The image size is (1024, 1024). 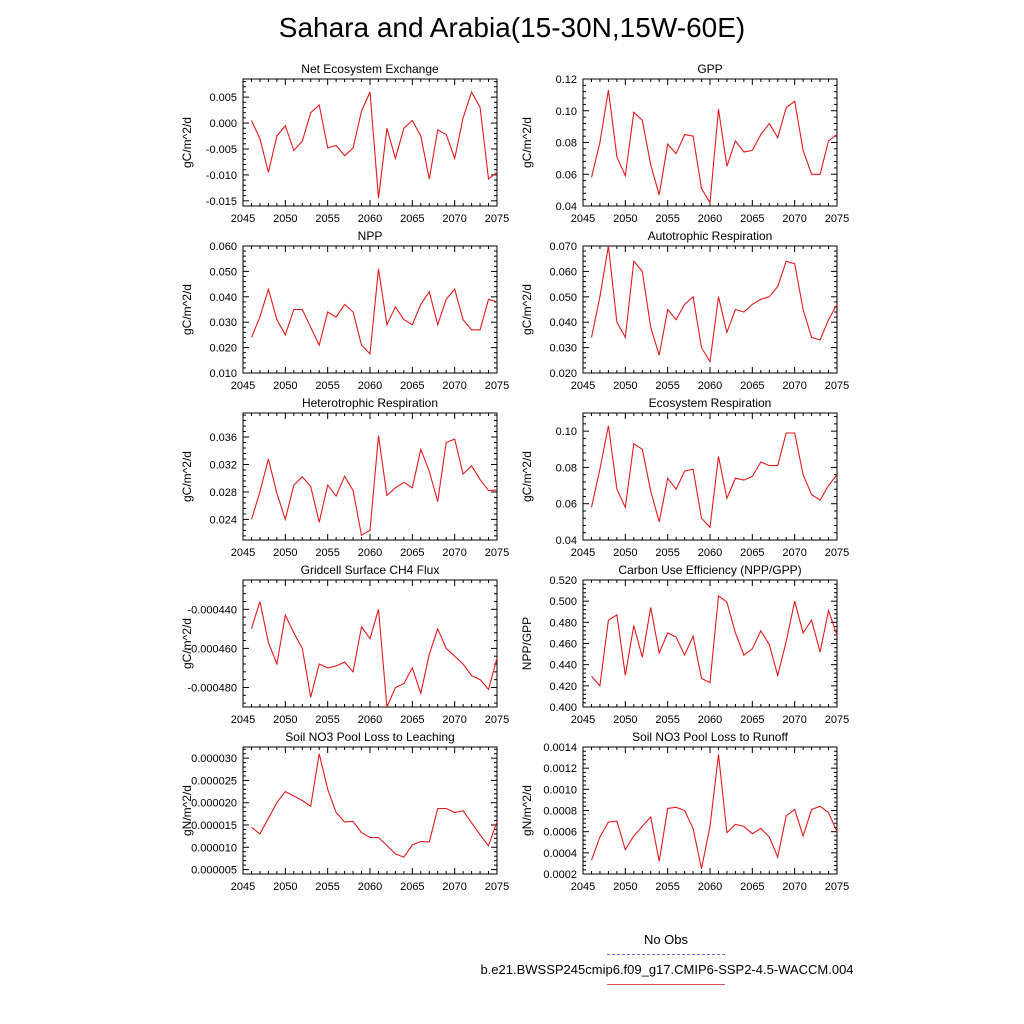 What do you see at coordinates (512, 27) in the screenshot?
I see `figure-title: Sahara and Arabia(15-30N,15W-60E)` at bounding box center [512, 27].